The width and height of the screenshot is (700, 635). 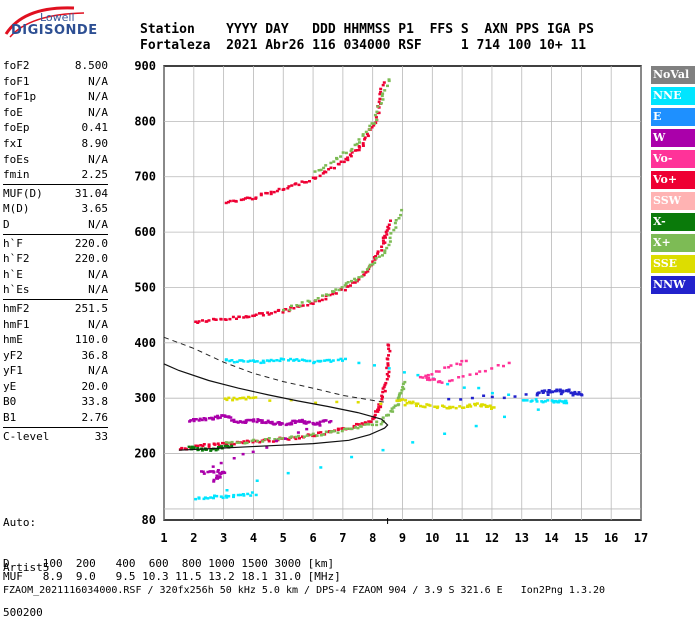 I want to click on param-row: M(D) 3.65, so click(x=55, y=209).